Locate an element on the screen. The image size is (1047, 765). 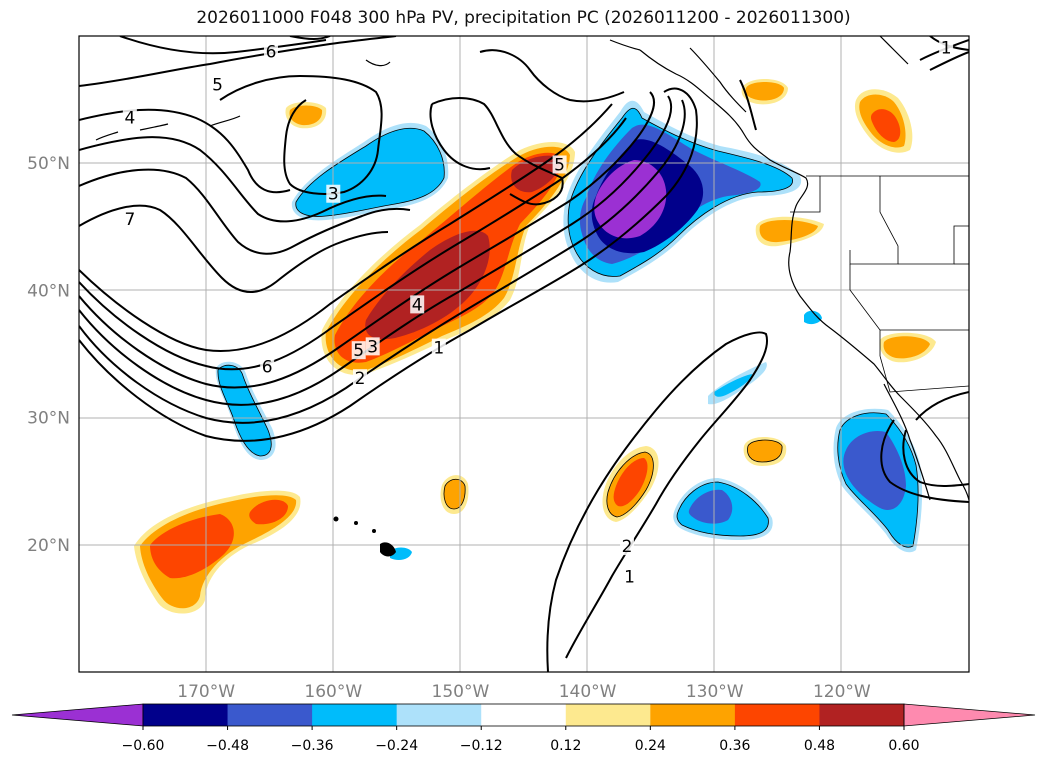
lon-tick-label: 130°W is located at coordinates (715, 692).